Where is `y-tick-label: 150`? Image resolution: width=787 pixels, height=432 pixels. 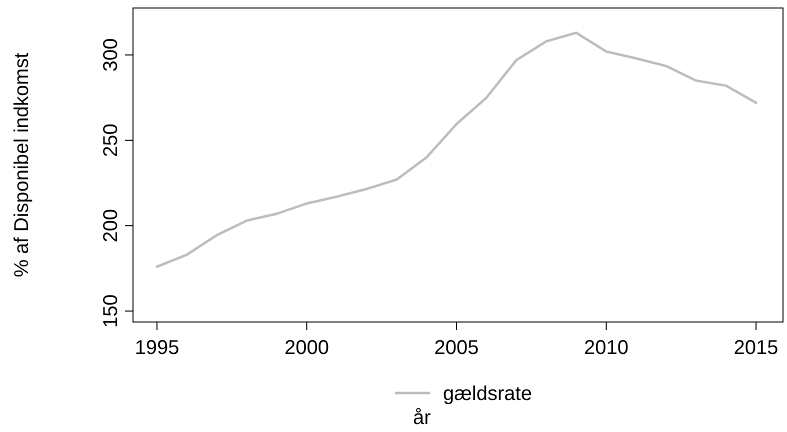
y-tick-label: 150 is located at coordinates (111, 311).